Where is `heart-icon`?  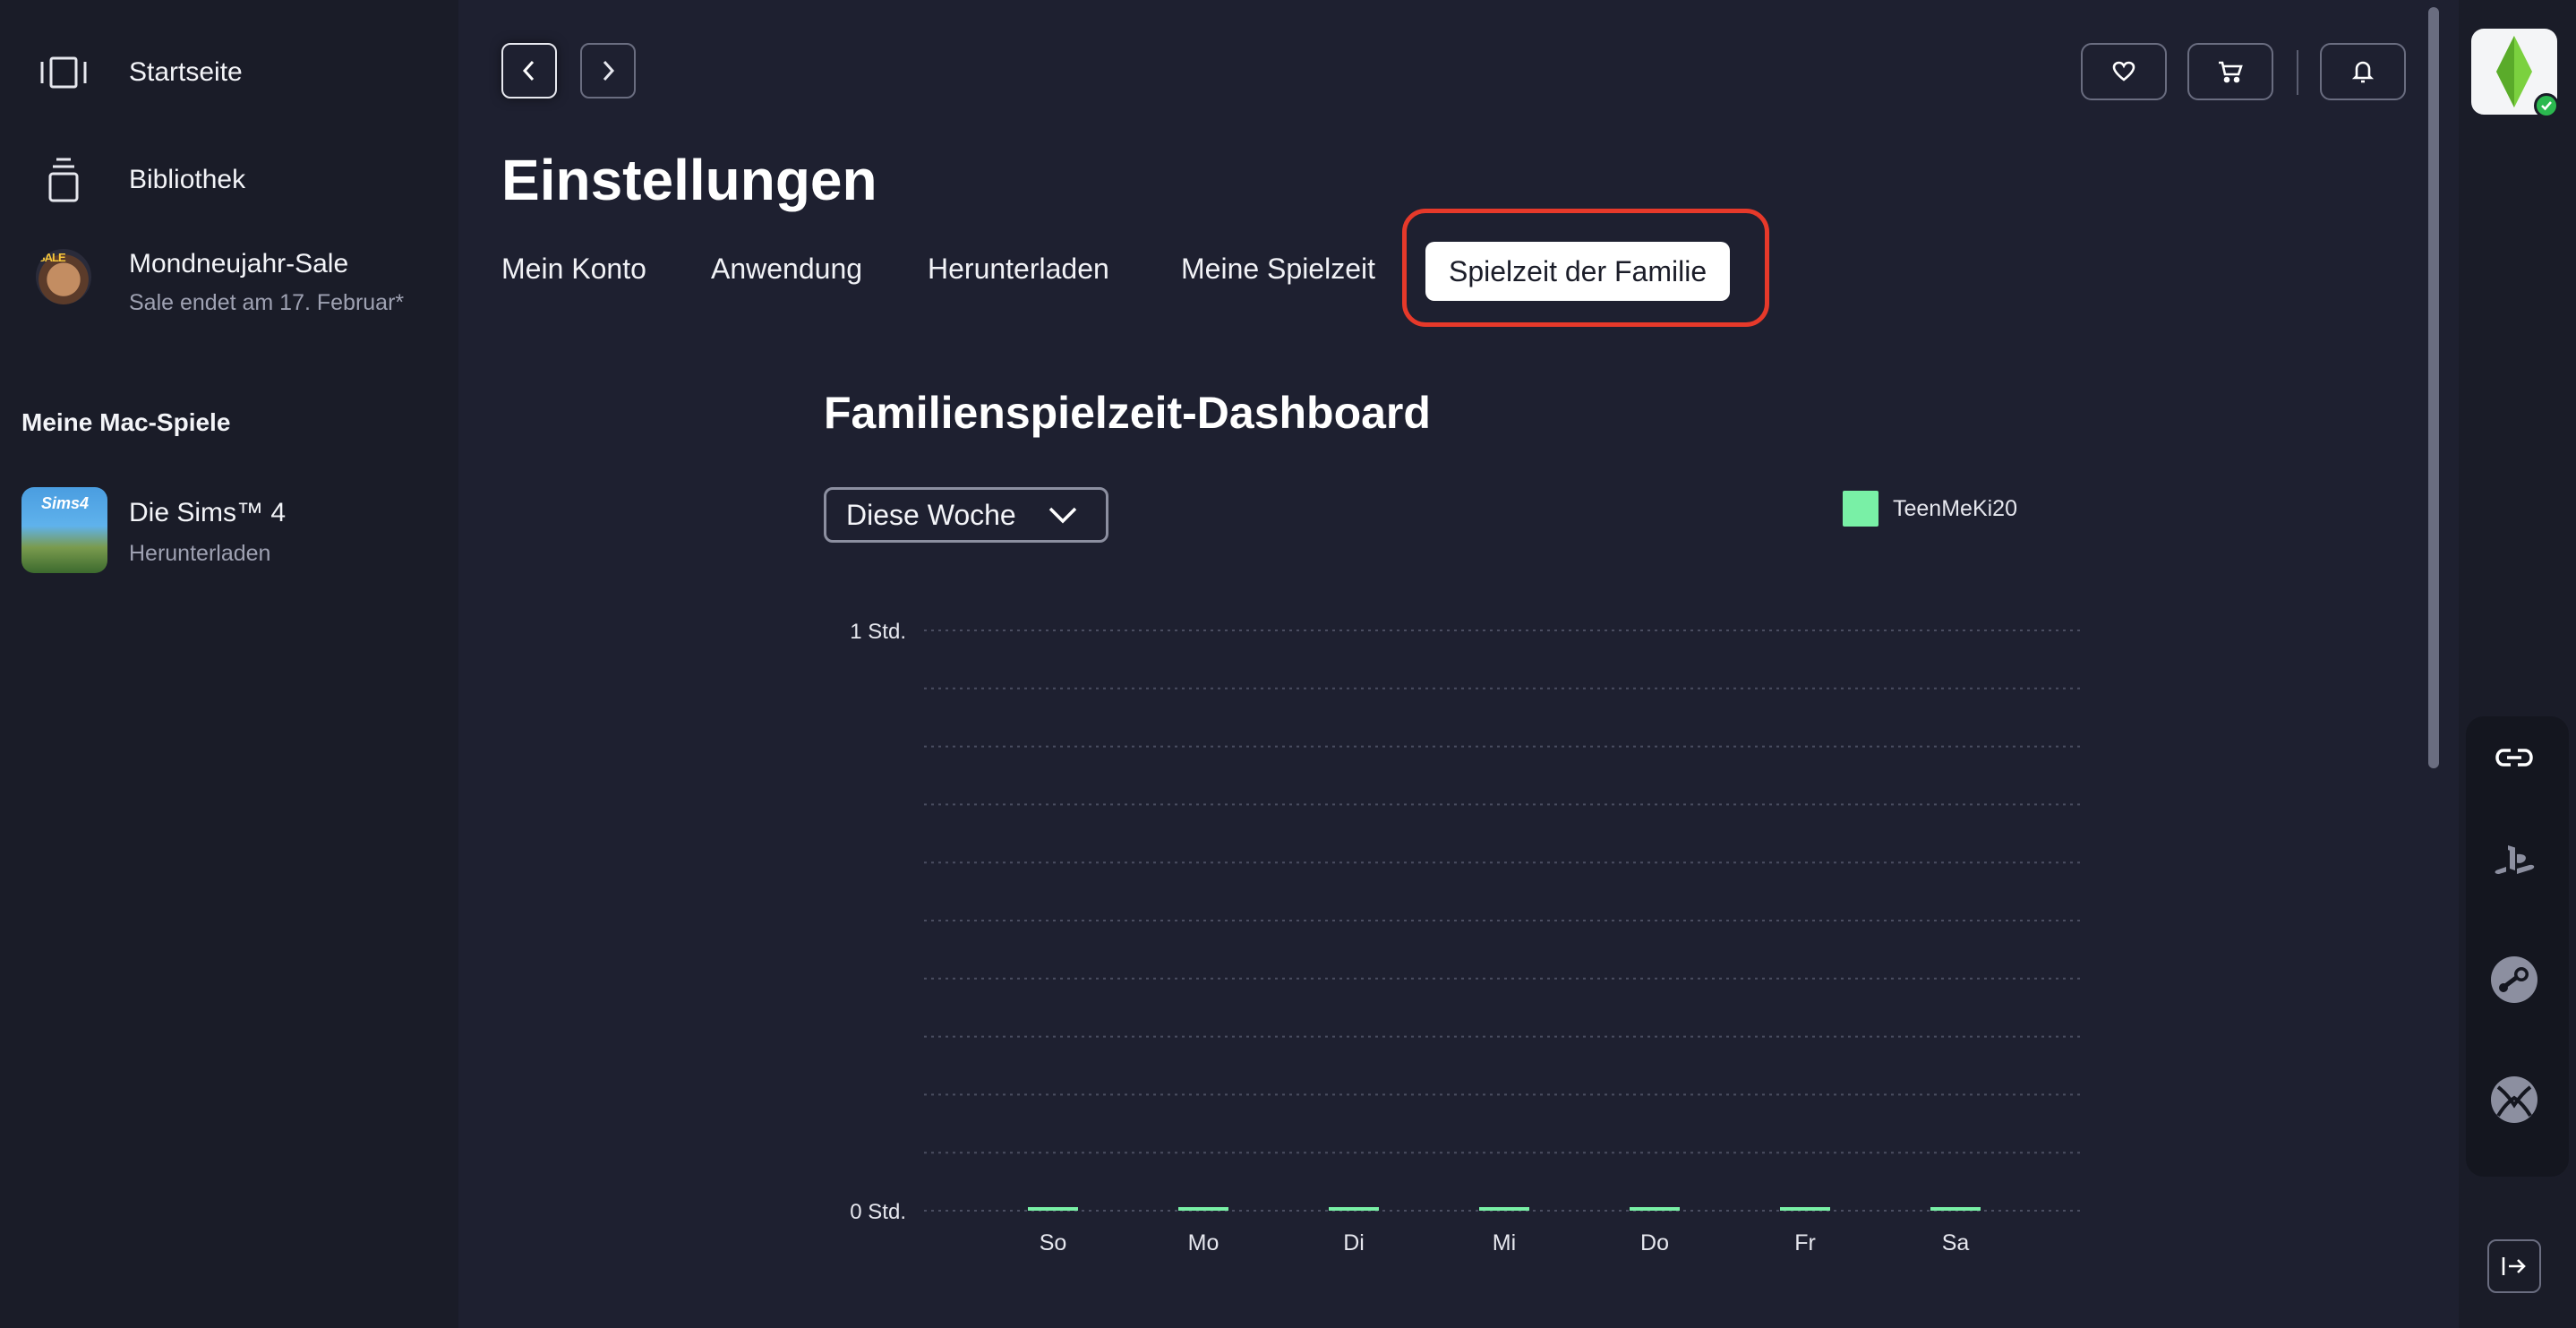
heart-icon is located at coordinates (2123, 71).